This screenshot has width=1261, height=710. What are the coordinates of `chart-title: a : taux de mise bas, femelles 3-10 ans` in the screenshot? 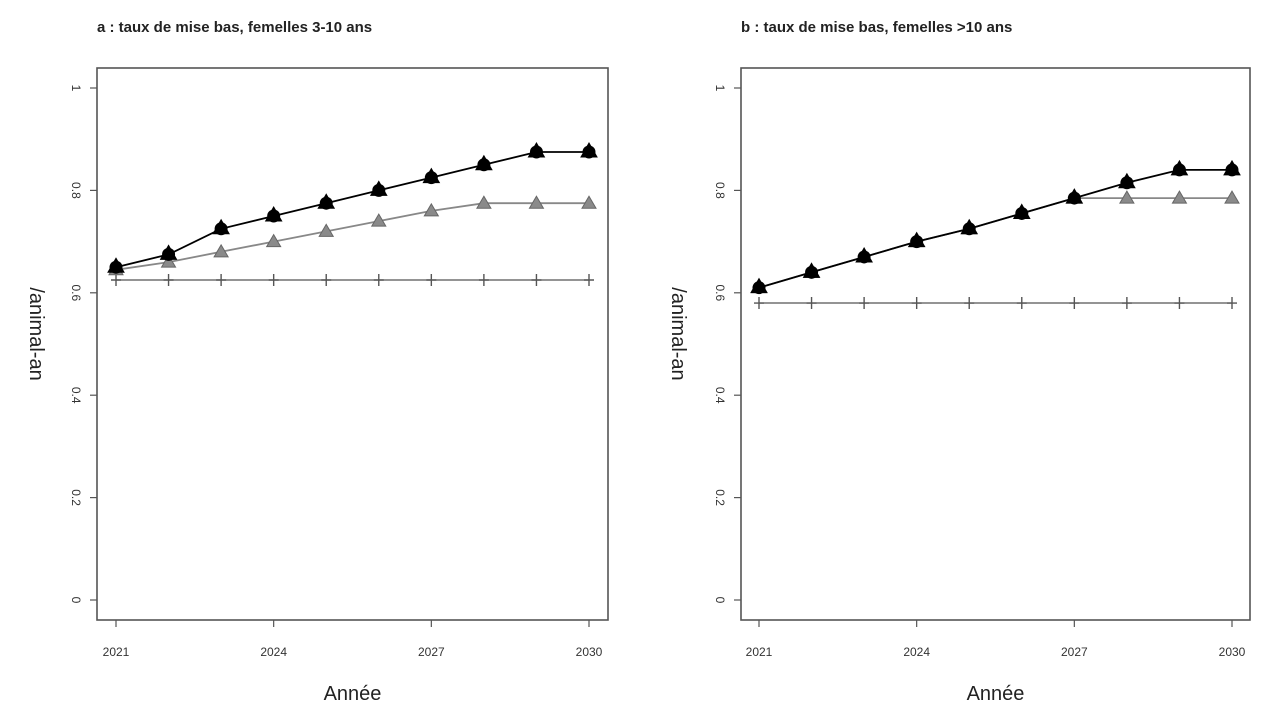 It's located at (234, 27).